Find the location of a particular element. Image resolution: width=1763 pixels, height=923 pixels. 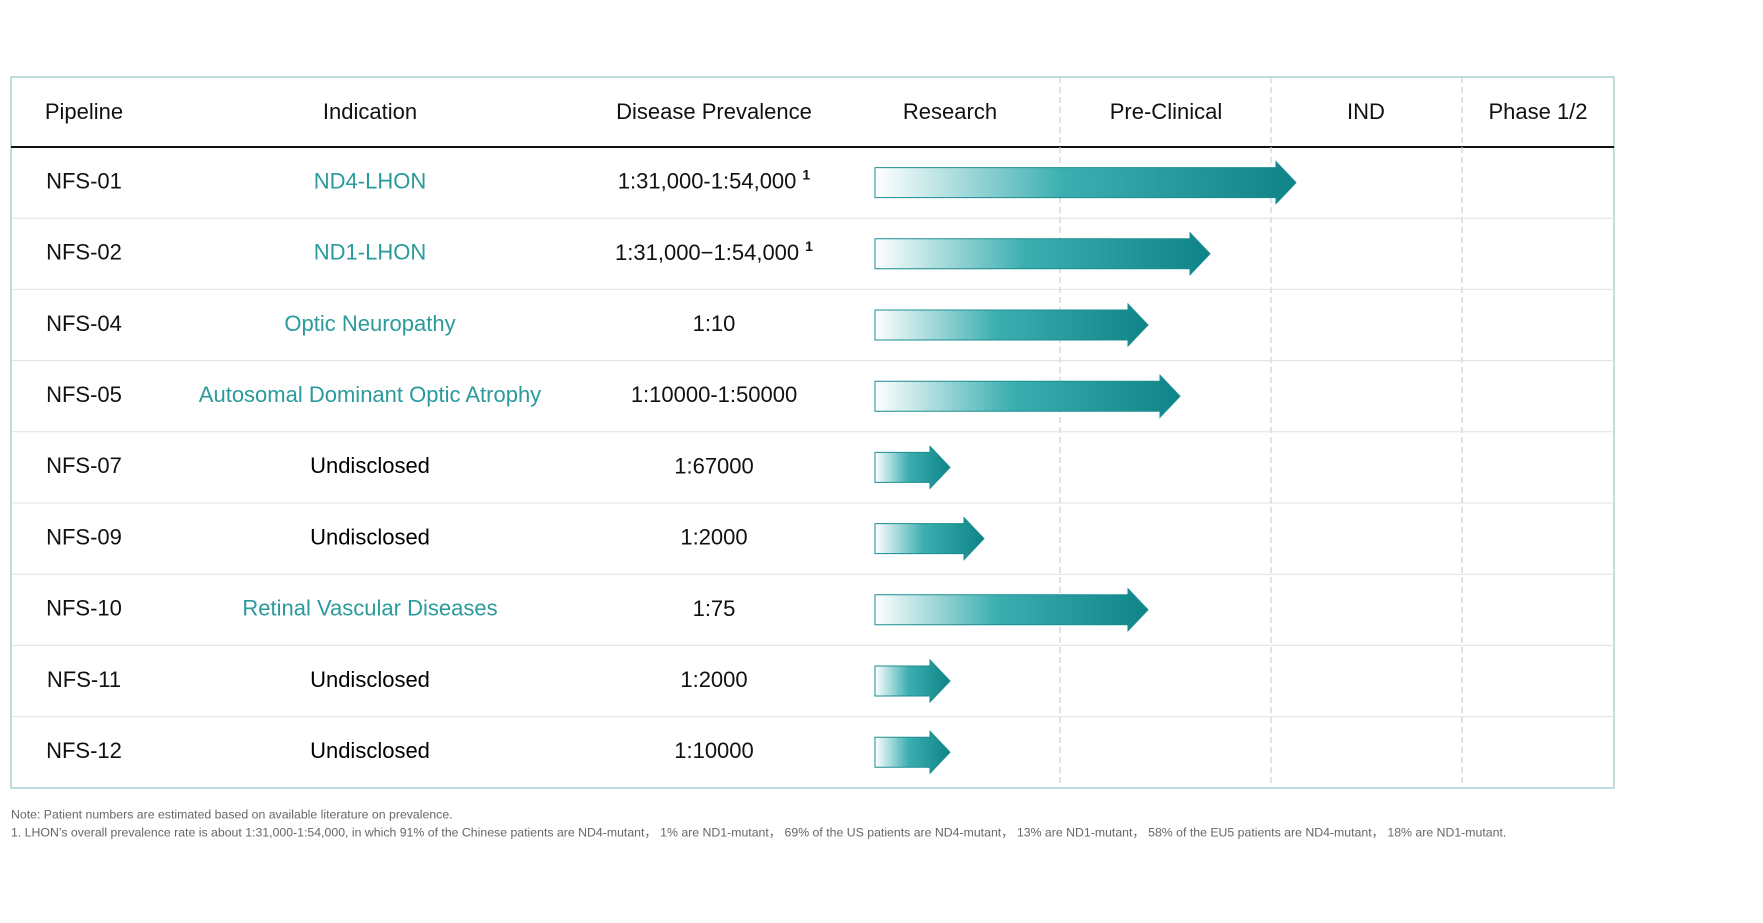

prevalence: 1:31,000-1:54,000 1 is located at coordinates (714, 179).